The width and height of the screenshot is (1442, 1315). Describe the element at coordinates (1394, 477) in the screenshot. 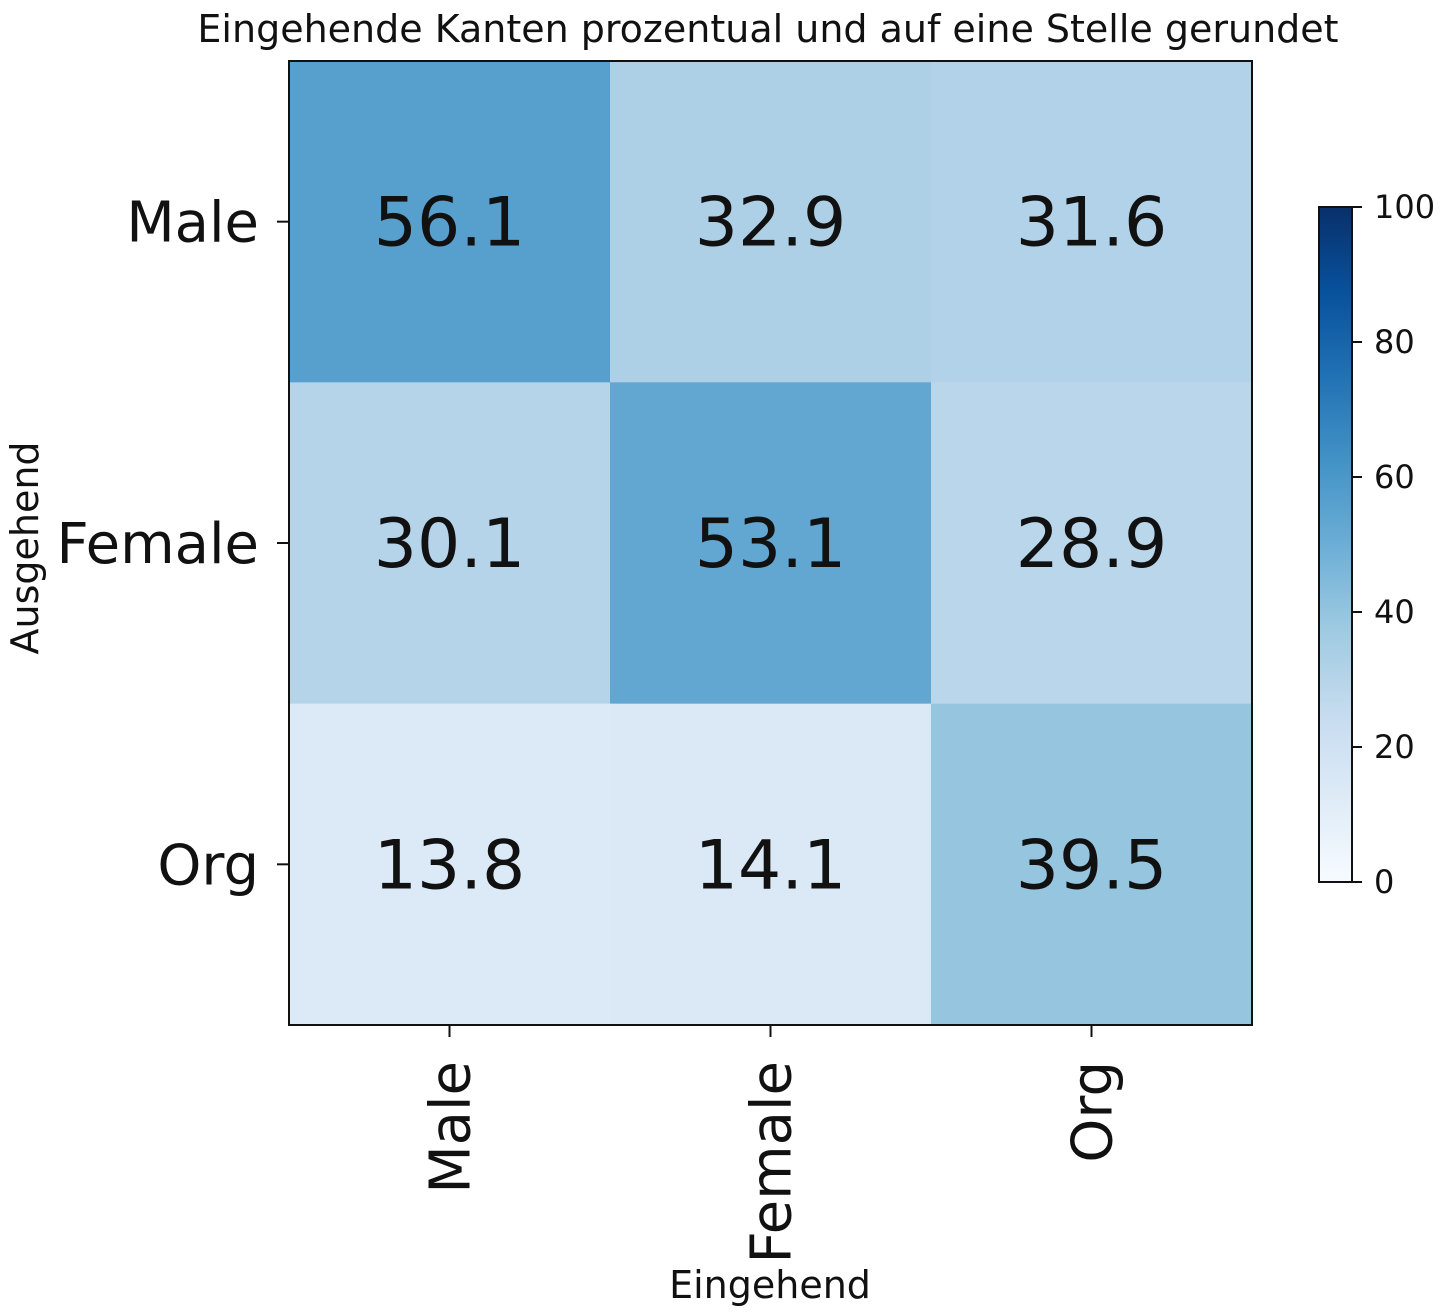

I see `colorbar-tick-label: 60` at that location.